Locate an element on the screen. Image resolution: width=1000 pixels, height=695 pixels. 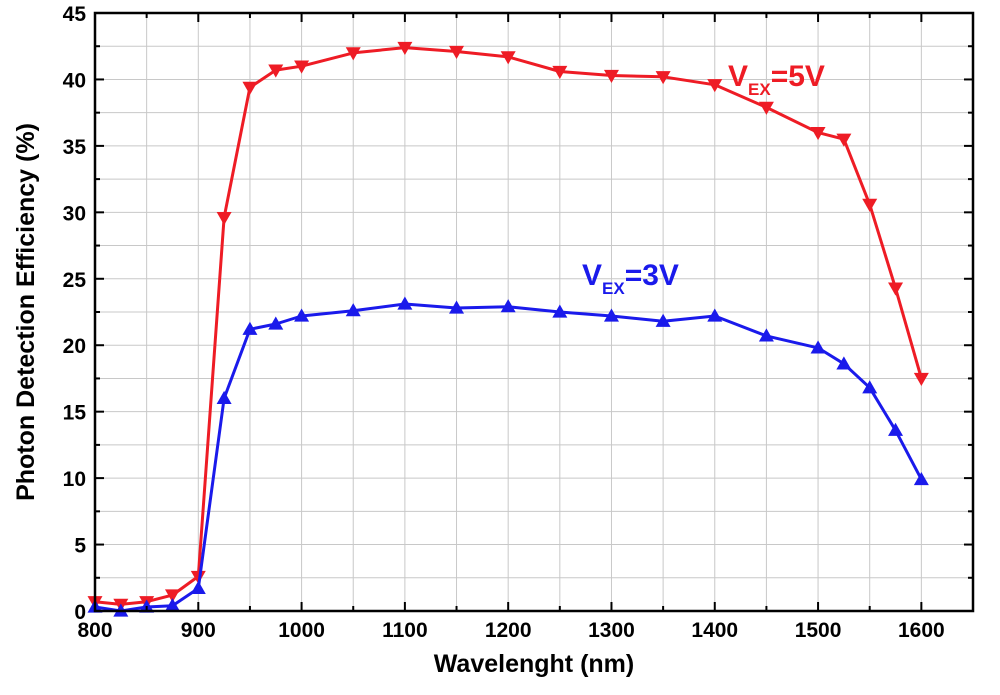
series-label: VEX=3V is located at coordinates (630, 278).